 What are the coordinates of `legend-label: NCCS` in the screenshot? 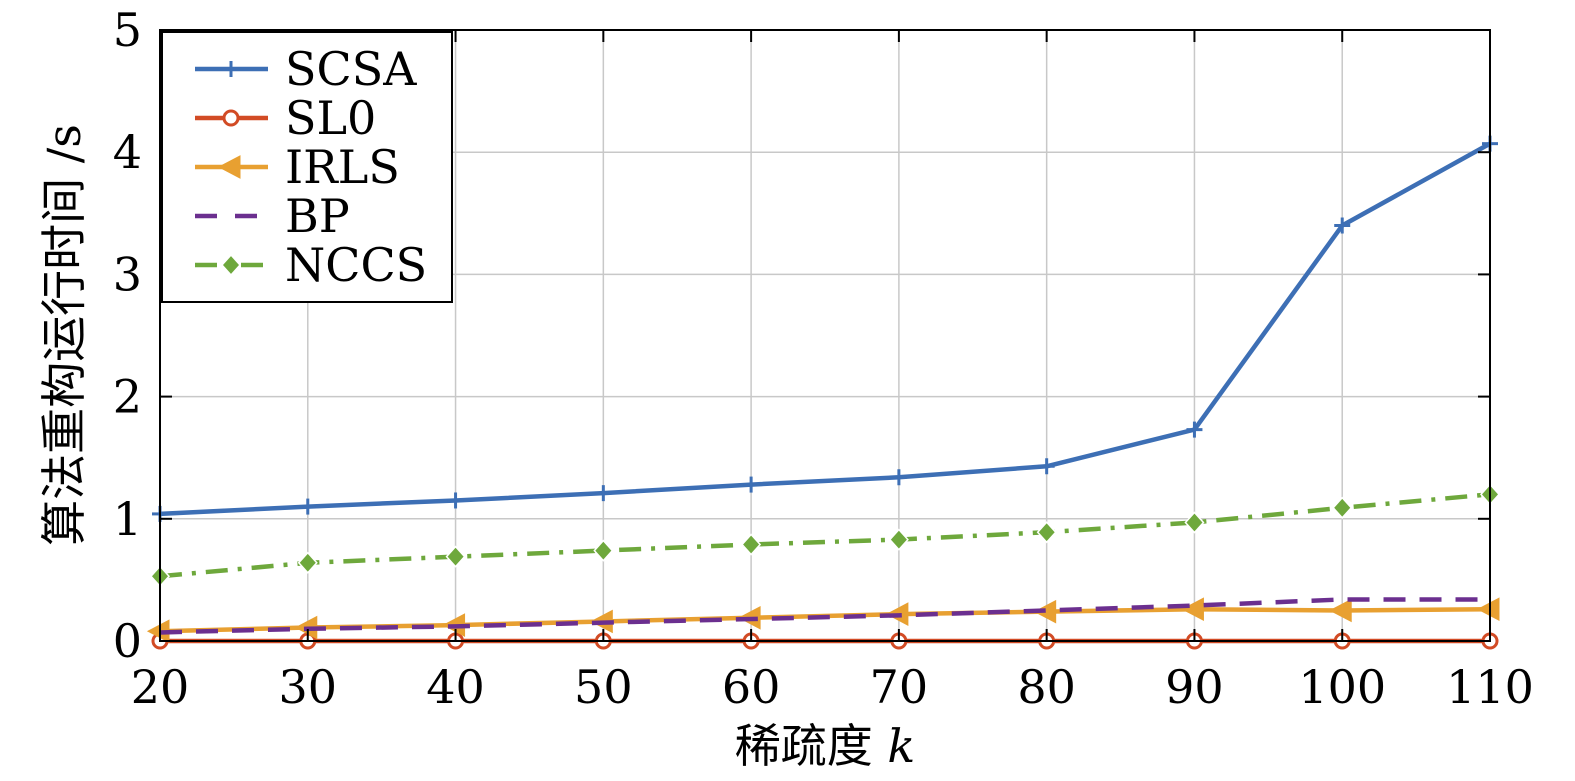 It's located at (356, 265).